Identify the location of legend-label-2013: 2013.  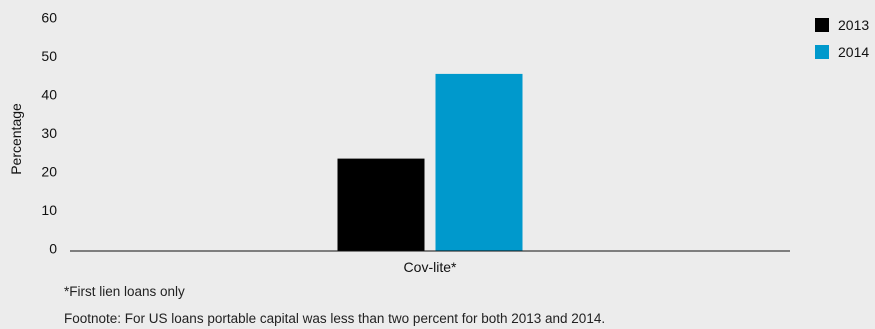
(853, 25).